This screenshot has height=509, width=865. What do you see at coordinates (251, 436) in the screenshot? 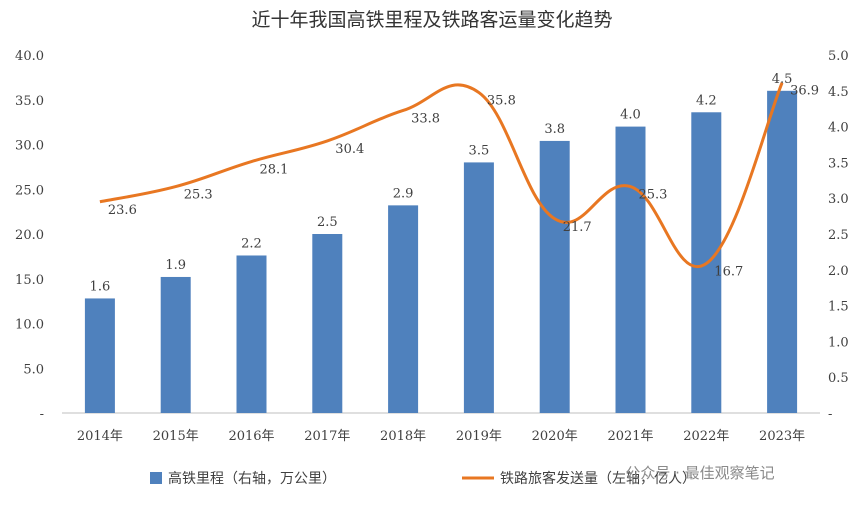
I see `x-tick-label: 2016年` at bounding box center [251, 436].